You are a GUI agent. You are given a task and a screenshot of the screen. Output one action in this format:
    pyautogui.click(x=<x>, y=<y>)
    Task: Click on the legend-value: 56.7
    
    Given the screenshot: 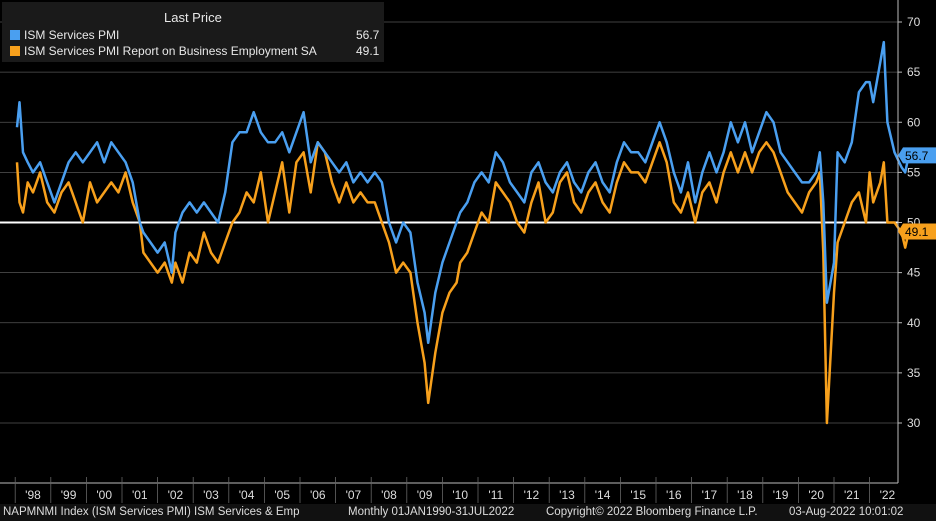 What is the action you would take?
    pyautogui.click(x=368, y=35)
    